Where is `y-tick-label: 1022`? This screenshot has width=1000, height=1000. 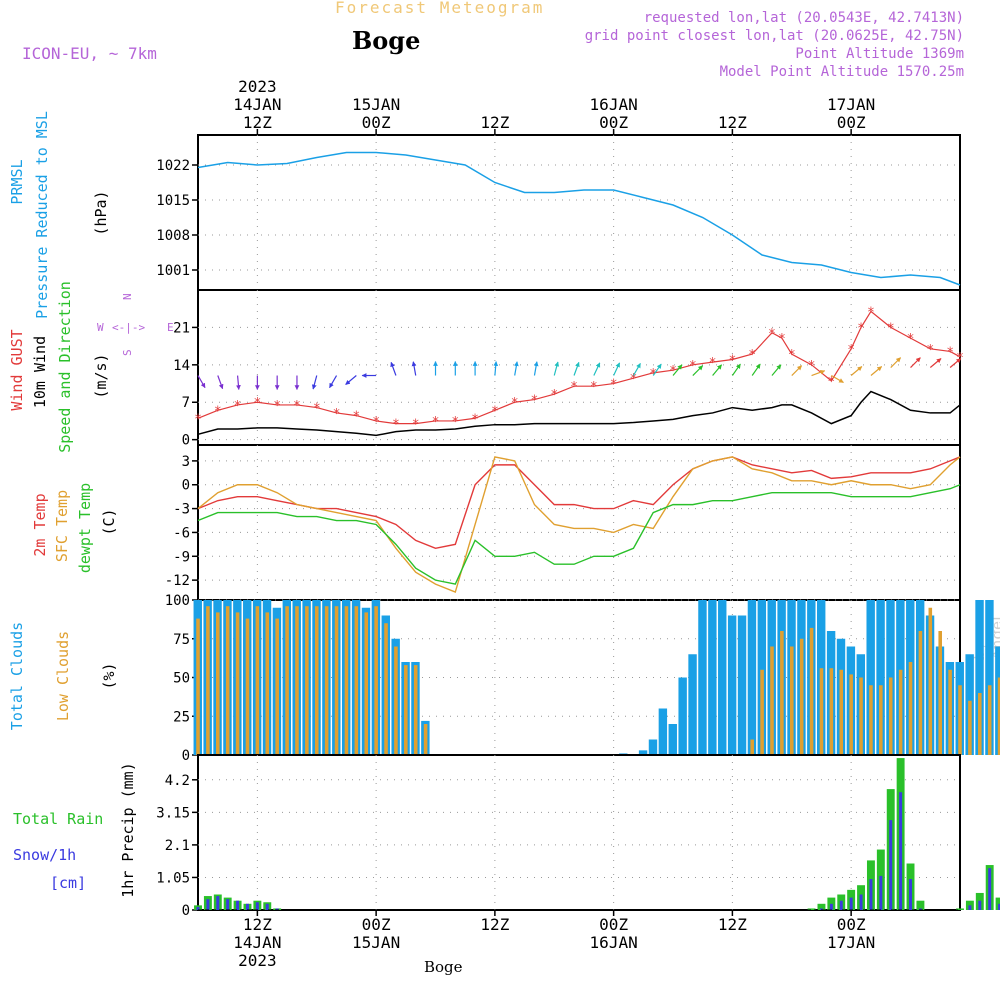
y-tick-label: 1022 is located at coordinates (173, 166).